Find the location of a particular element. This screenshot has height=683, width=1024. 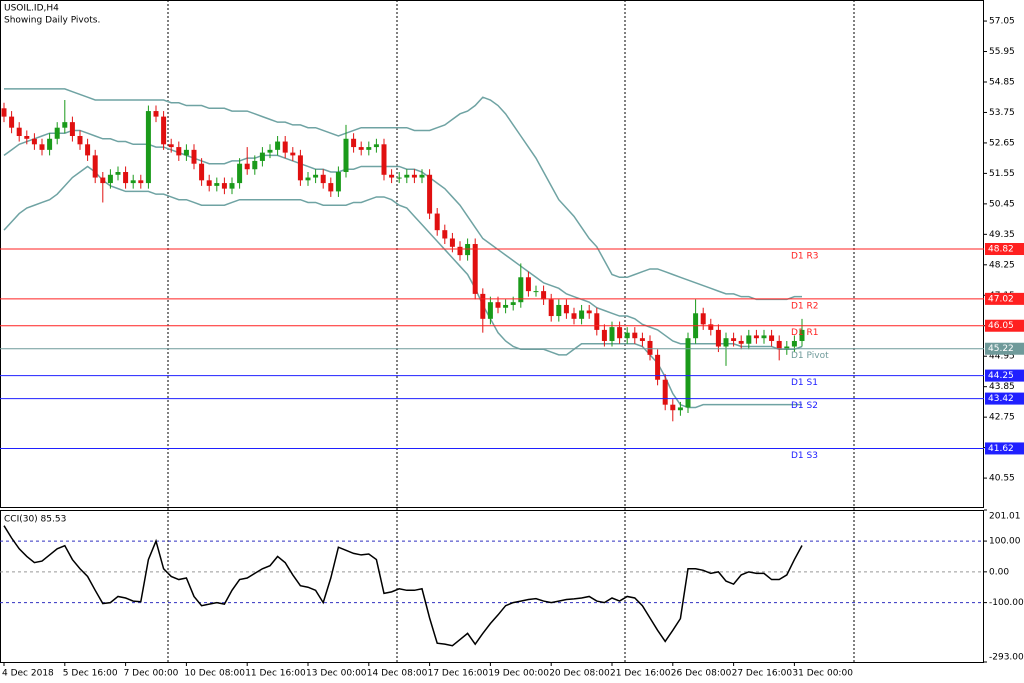

x-tick-label: 11 Dec 16:00 is located at coordinates (275, 674).